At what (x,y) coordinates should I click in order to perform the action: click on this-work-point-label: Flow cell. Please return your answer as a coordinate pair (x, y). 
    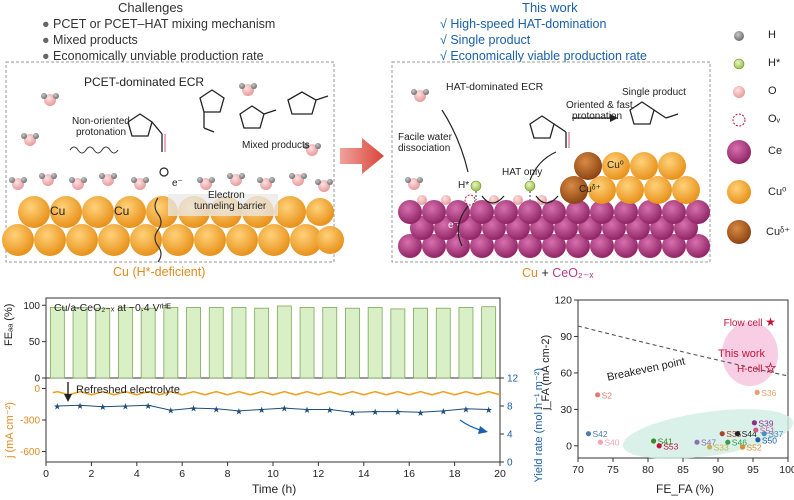
    Looking at the image, I should click on (743, 323).